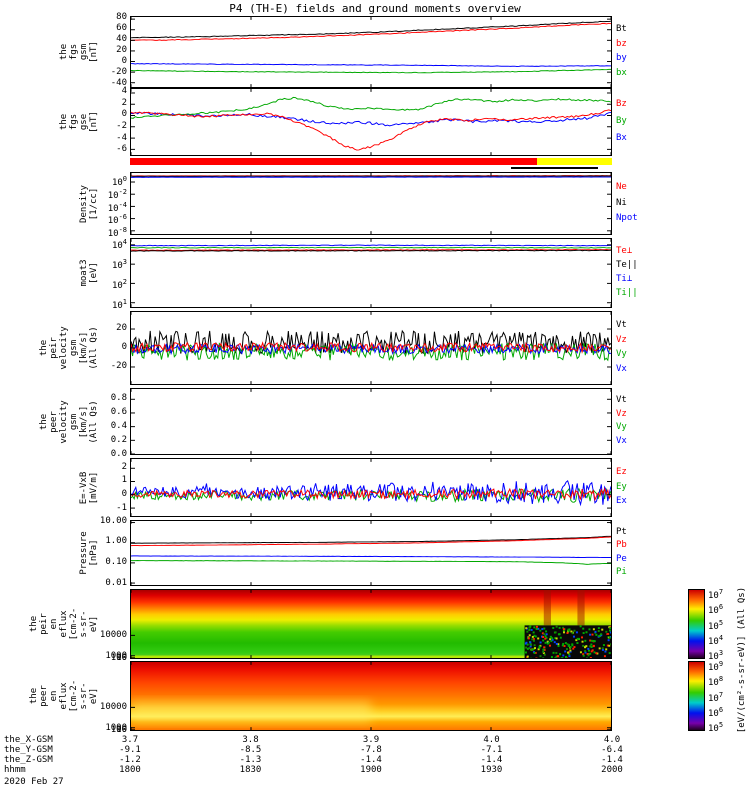  Describe the element at coordinates (742, 660) in the screenshot. I see `colorbar-unit-label: [eV/(cm²-s-sr-eV)] (All Qs)` at that location.